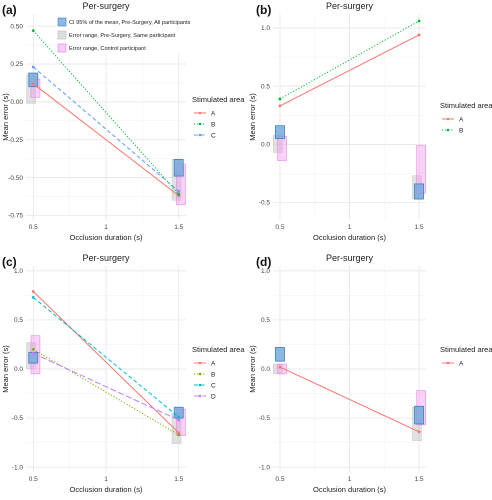 Image resolution: width=492 pixels, height=500 pixels. What do you see at coordinates (107, 49) in the screenshot?
I see `box-key-label: Error range, Control participant` at bounding box center [107, 49].